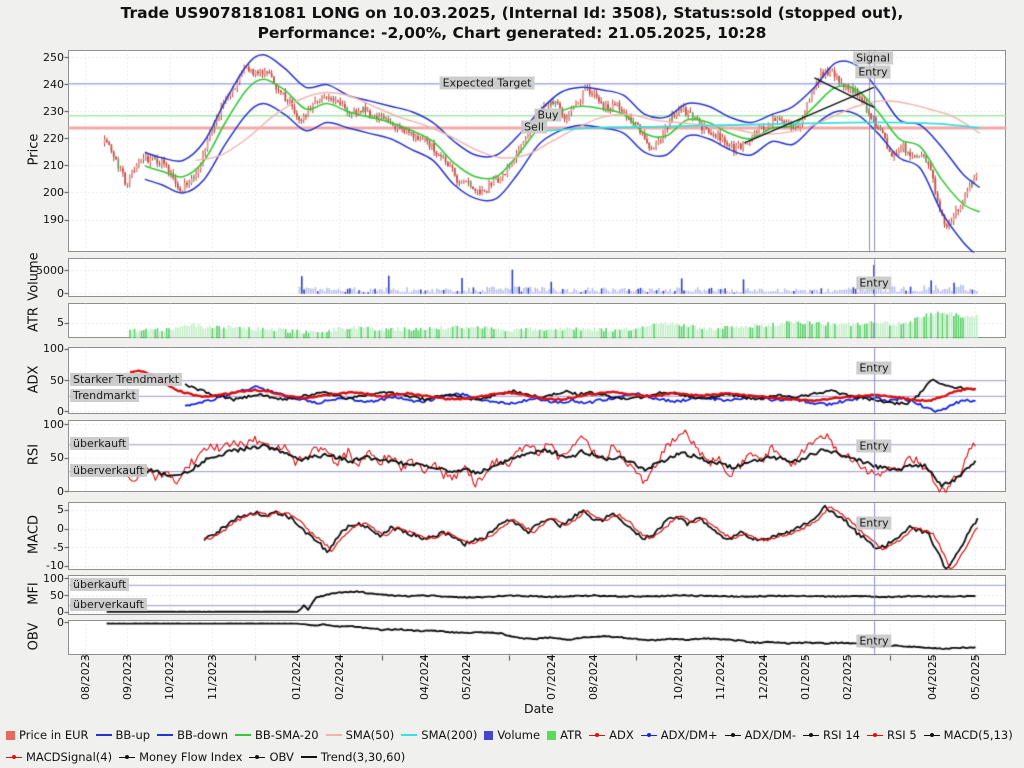 The height and width of the screenshot is (768, 1024). Describe the element at coordinates (170, 677) in the screenshot. I see `x-tick-label: 10/2023` at that location.